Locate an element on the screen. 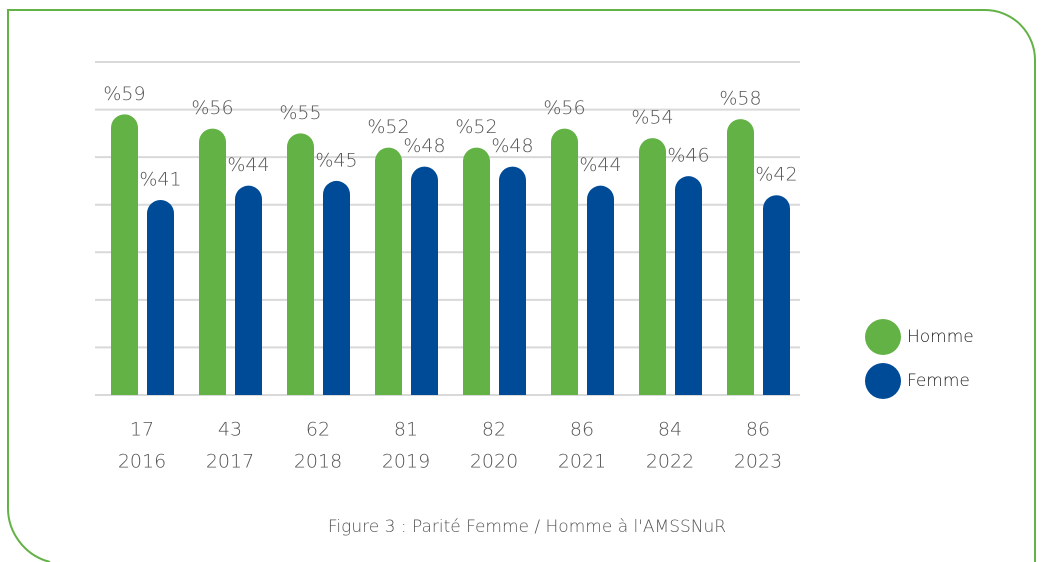  value-label: %45 is located at coordinates (336, 160).